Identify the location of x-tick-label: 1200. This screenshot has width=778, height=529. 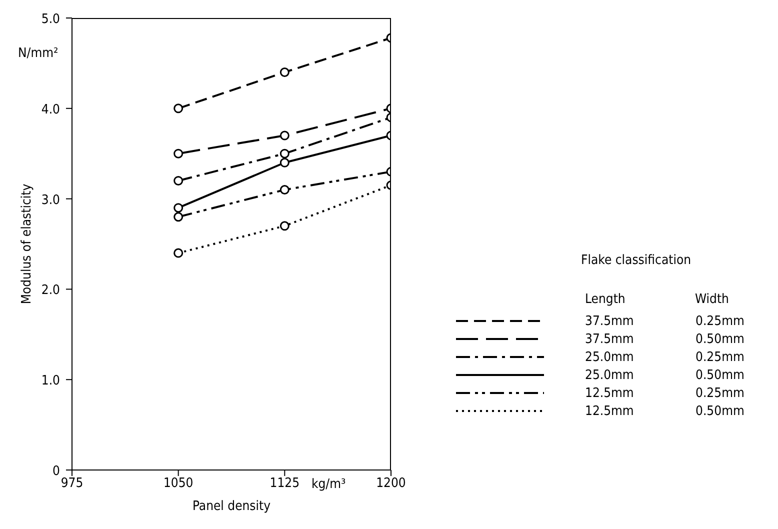
(391, 484).